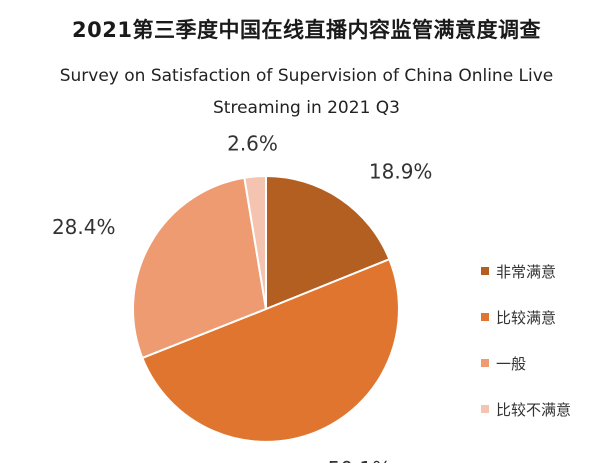 The height and width of the screenshot is (463, 613). I want to click on slice-value-label: 18.9%, so click(401, 171).